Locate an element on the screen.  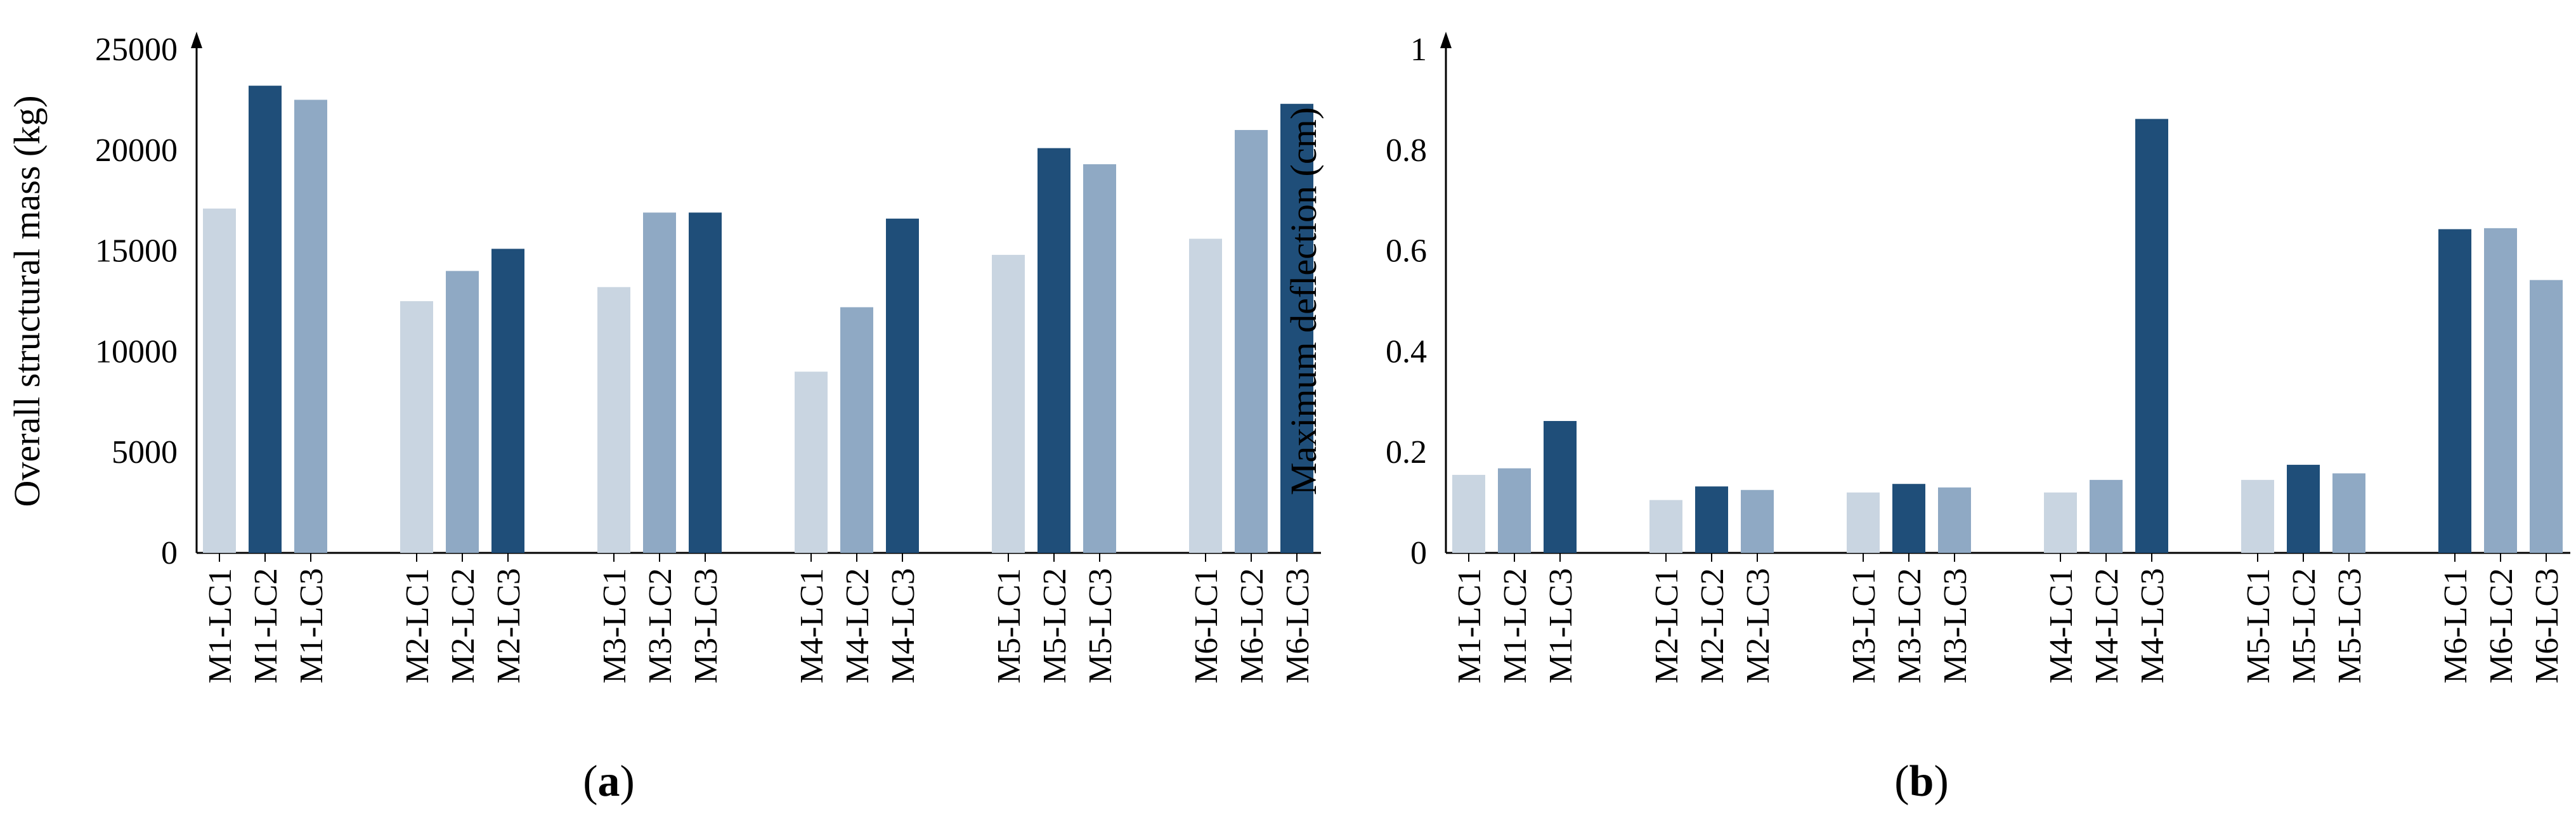
y-tick-label: 25000 is located at coordinates (136, 50).